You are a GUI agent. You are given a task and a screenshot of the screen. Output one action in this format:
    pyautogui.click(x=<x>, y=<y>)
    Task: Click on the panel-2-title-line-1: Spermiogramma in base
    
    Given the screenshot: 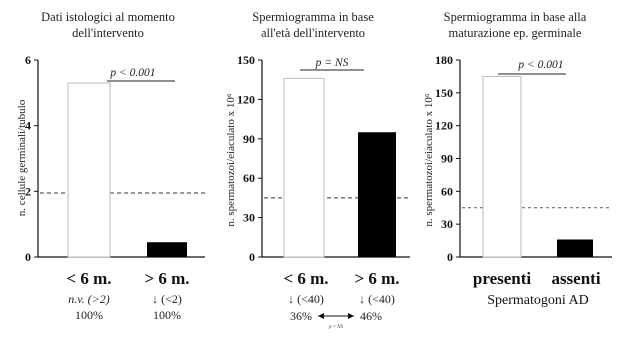 What is the action you would take?
    pyautogui.click(x=313, y=17)
    